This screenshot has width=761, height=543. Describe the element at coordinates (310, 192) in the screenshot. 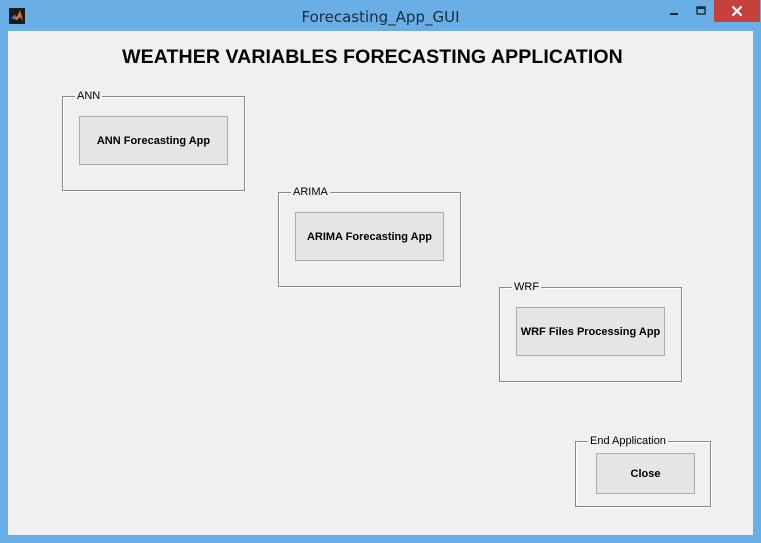

I see `arima-panel-title: ARIMA` at that location.